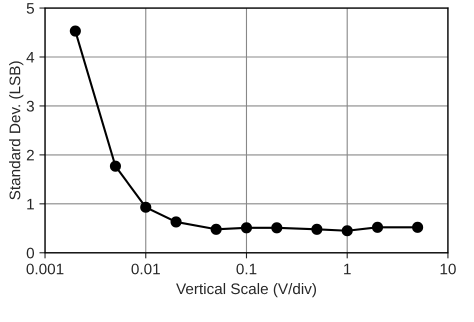 This screenshot has width=474, height=322. Describe the element at coordinates (145, 269) in the screenshot. I see `x-tick-label: 0.01` at that location.